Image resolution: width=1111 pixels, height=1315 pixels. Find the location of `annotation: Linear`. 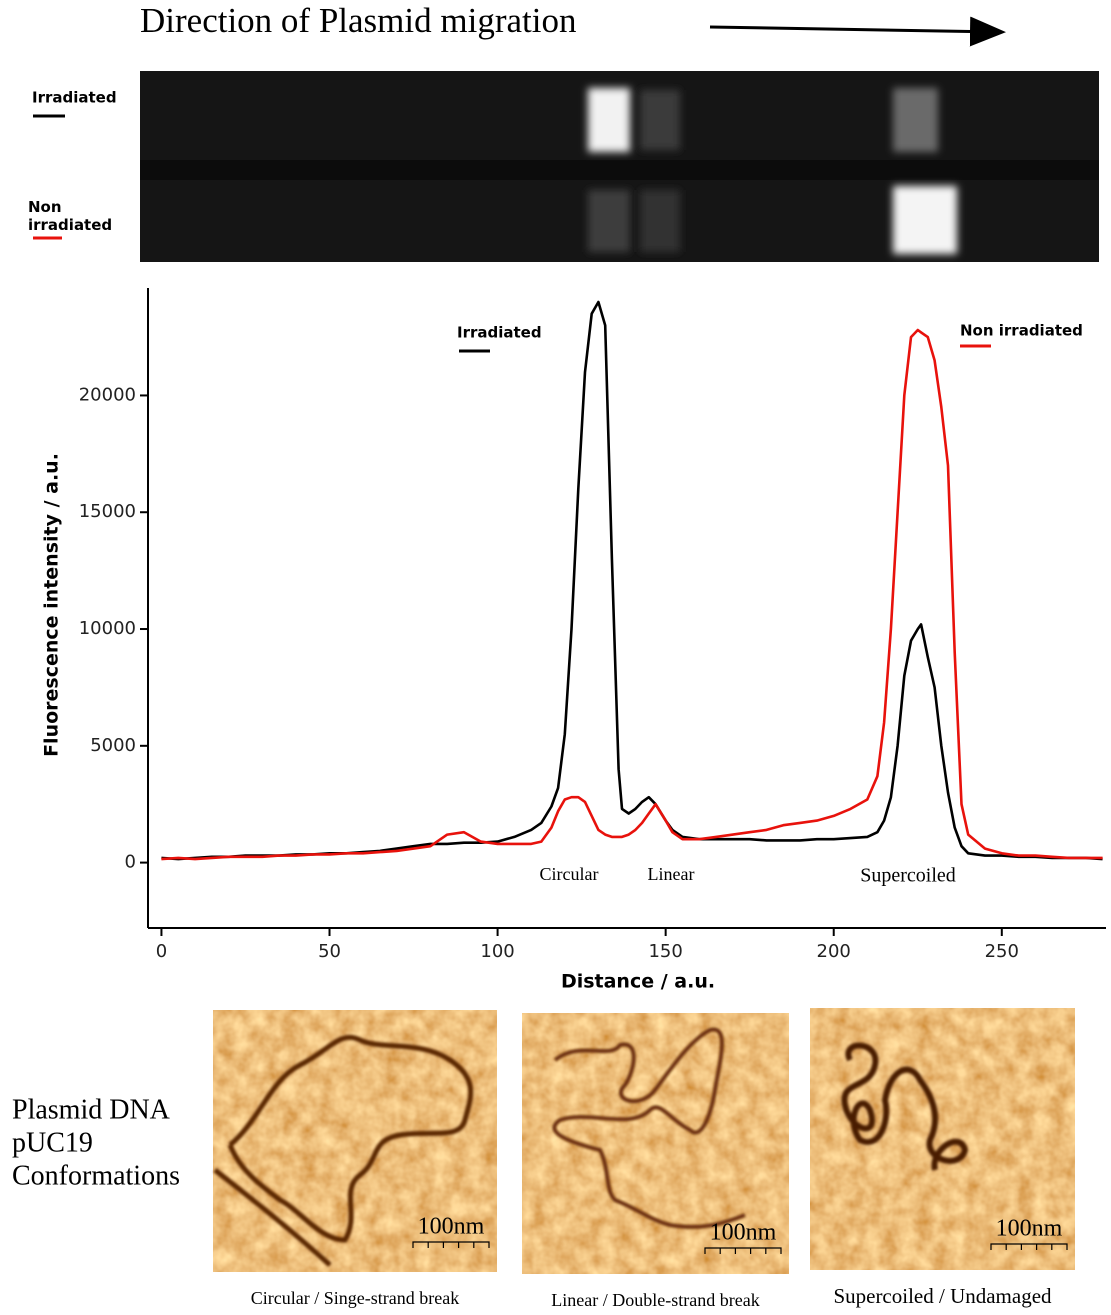

annotation: Linear is located at coordinates (671, 874).